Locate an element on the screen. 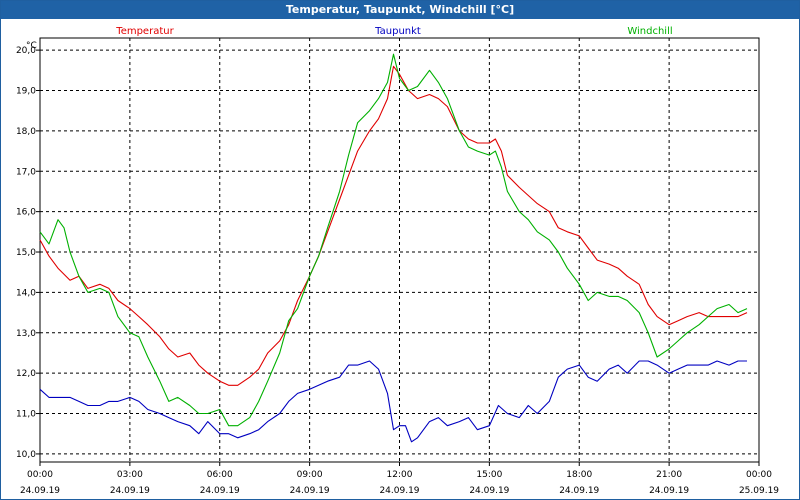 This screenshot has height=500, width=800. y-tick-label: 20,0 is located at coordinates (26, 51).